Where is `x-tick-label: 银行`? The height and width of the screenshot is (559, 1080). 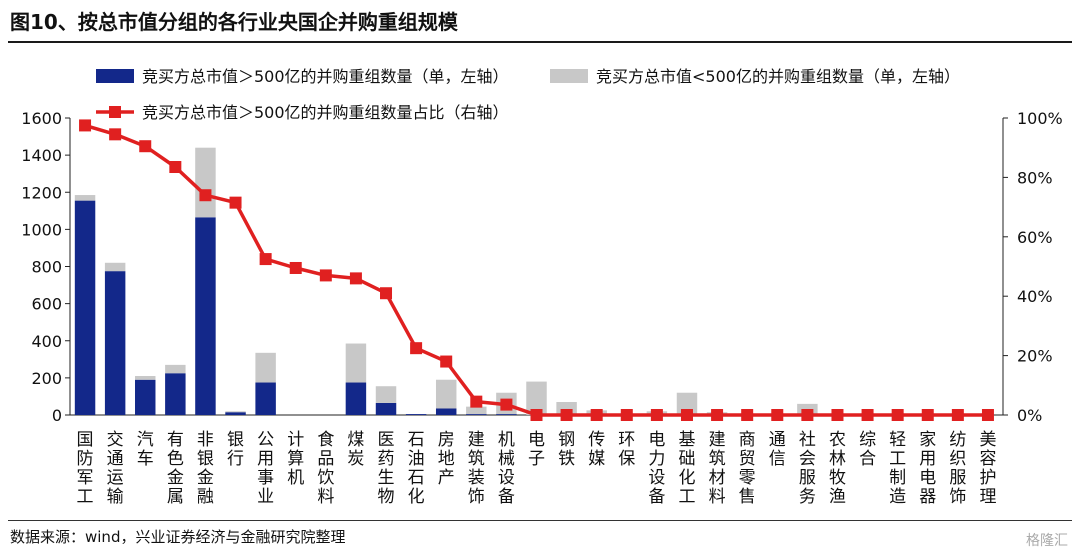
x-tick-label: 银行 is located at coordinates (235, 449).